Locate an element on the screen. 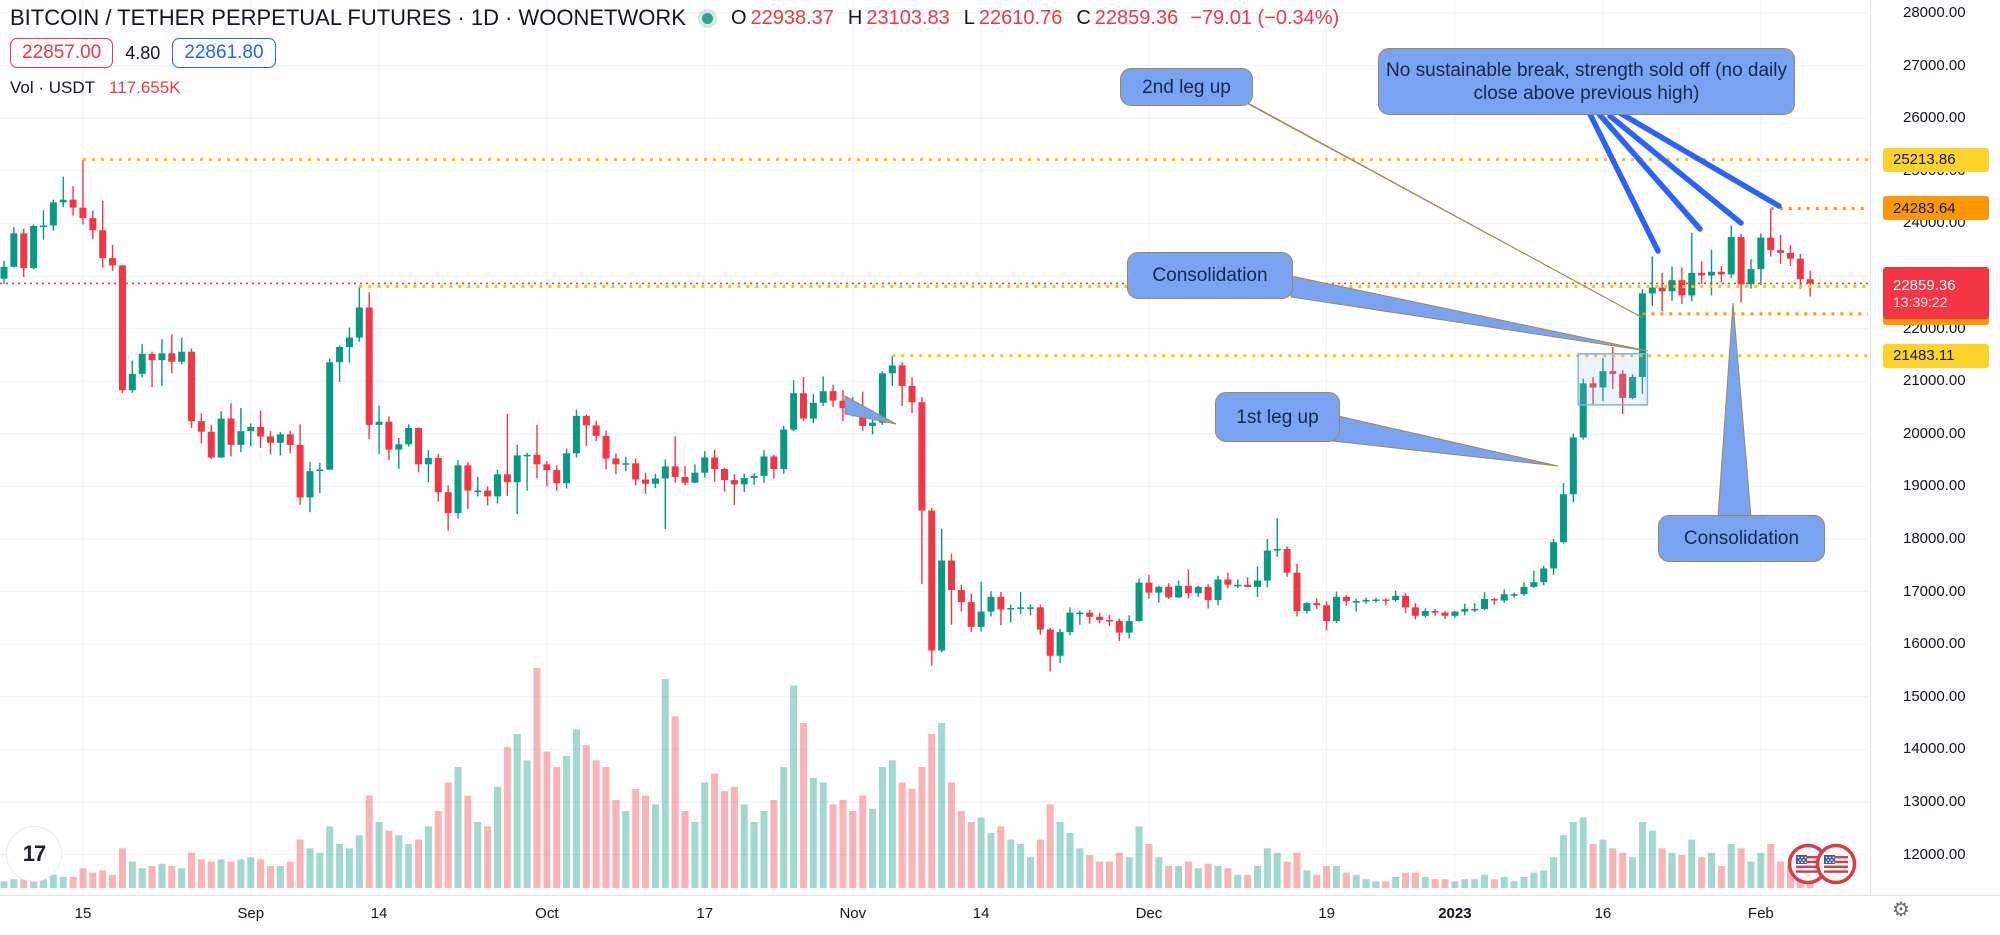 The image size is (2000, 935). callout-1st-leg-up: 1st leg up is located at coordinates (1277, 417).